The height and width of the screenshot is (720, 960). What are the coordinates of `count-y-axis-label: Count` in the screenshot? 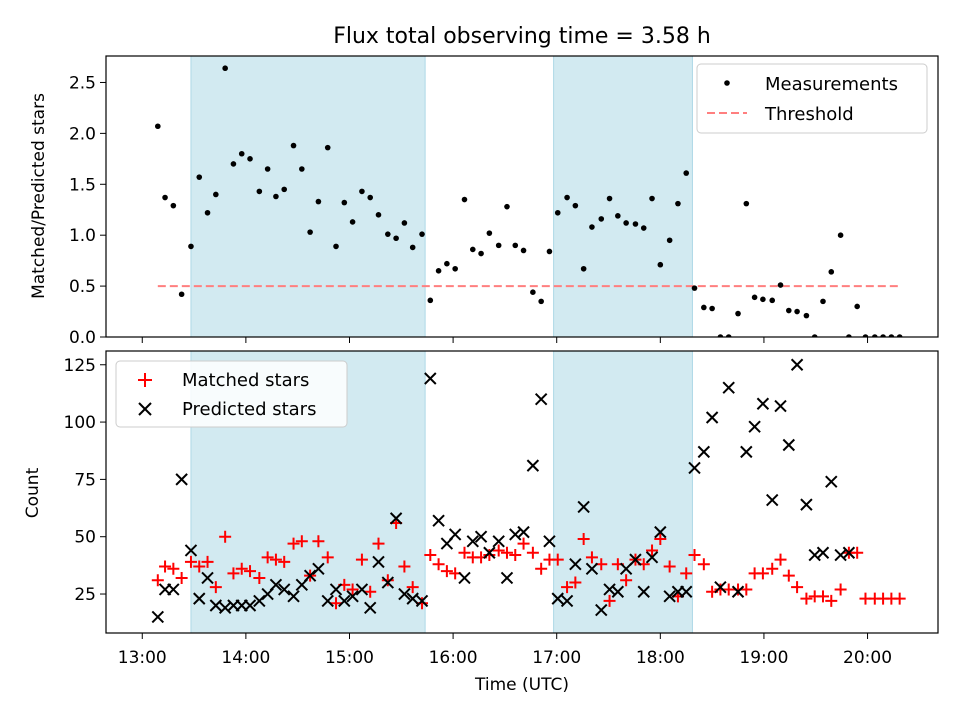 It's located at (33, 492).